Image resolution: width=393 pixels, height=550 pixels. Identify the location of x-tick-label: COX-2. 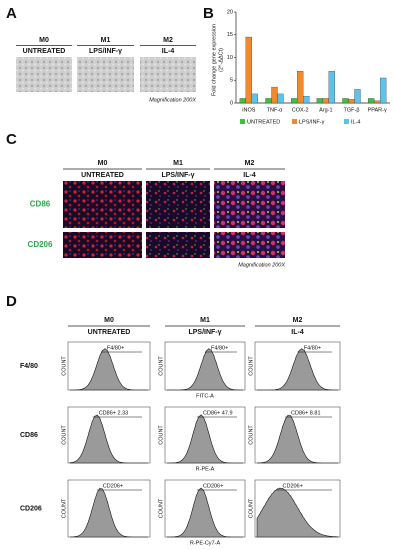
(300, 110).